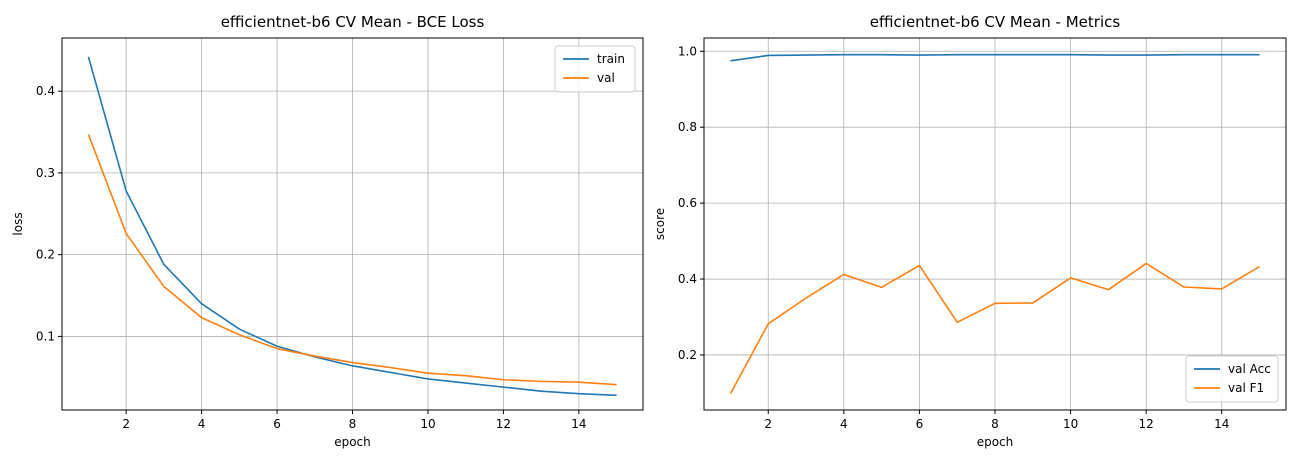 This screenshot has width=1300, height=464. Describe the element at coordinates (353, 22) in the screenshot. I see `chart-title: efficientnet-b6 CV Mean - BCE Loss` at that location.